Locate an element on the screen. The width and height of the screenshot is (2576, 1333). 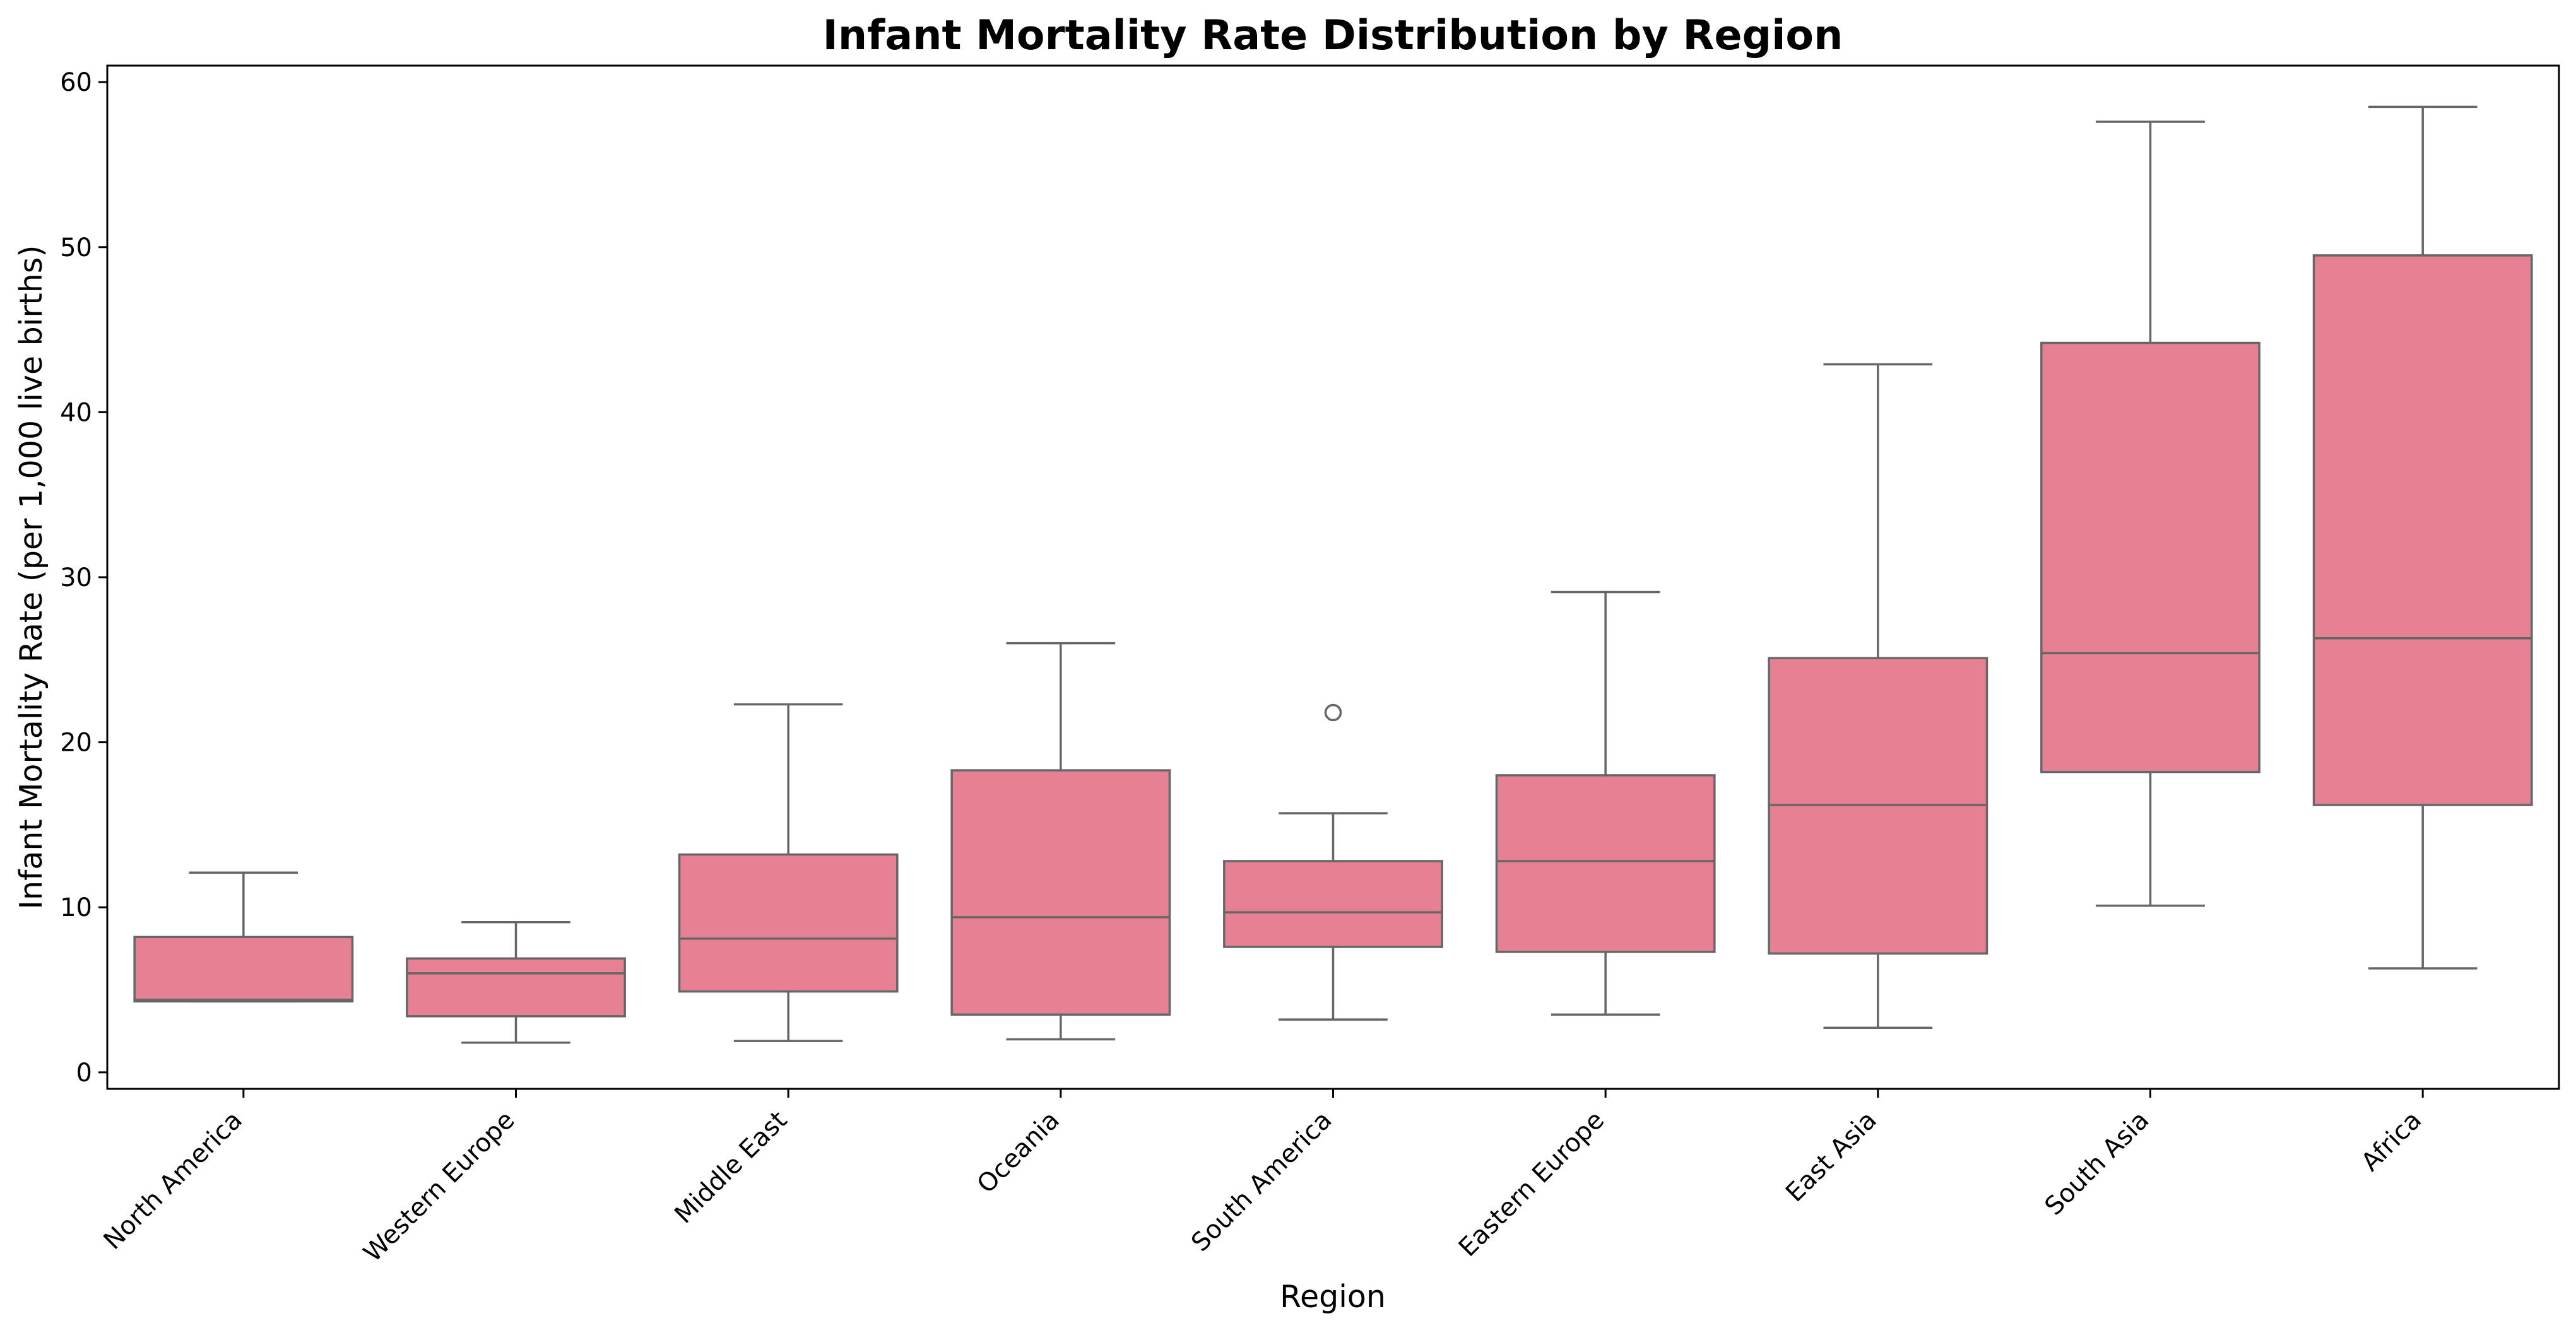
x-tick-label: Eastern Europe is located at coordinates (1531, 1184).